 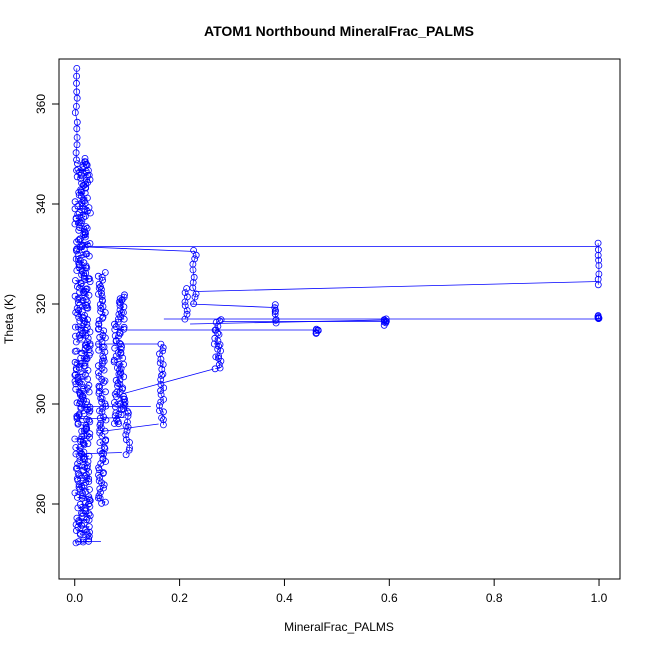 I want to click on y-tick-label: 280, so click(x=41, y=504).